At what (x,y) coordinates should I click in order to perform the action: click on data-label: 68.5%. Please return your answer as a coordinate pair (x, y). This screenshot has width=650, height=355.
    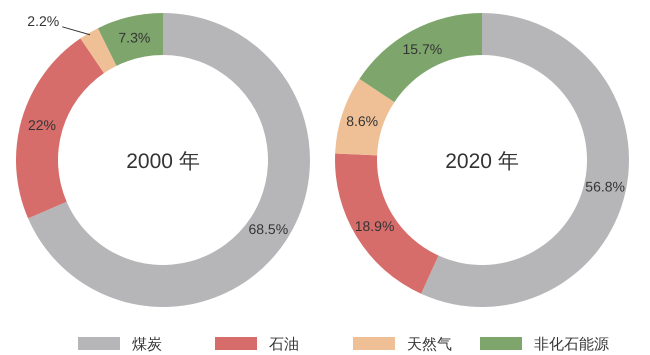
    Looking at the image, I should click on (268, 229).